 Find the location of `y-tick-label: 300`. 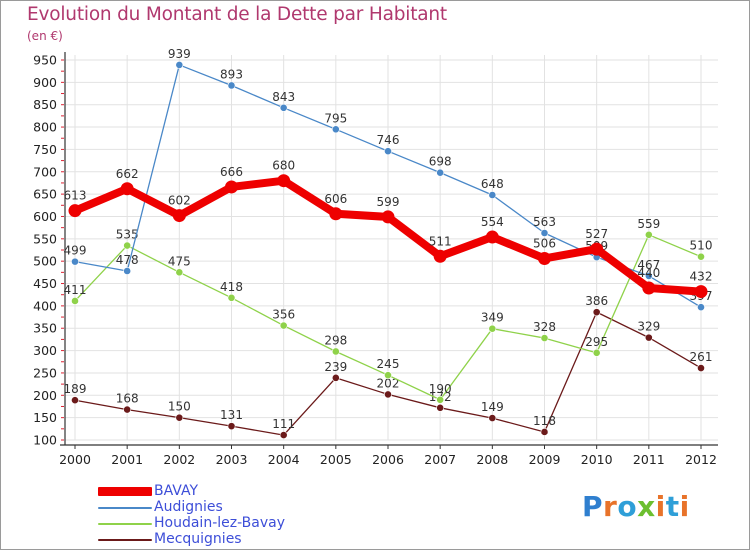

y-tick-label: 300 is located at coordinates (45, 350).